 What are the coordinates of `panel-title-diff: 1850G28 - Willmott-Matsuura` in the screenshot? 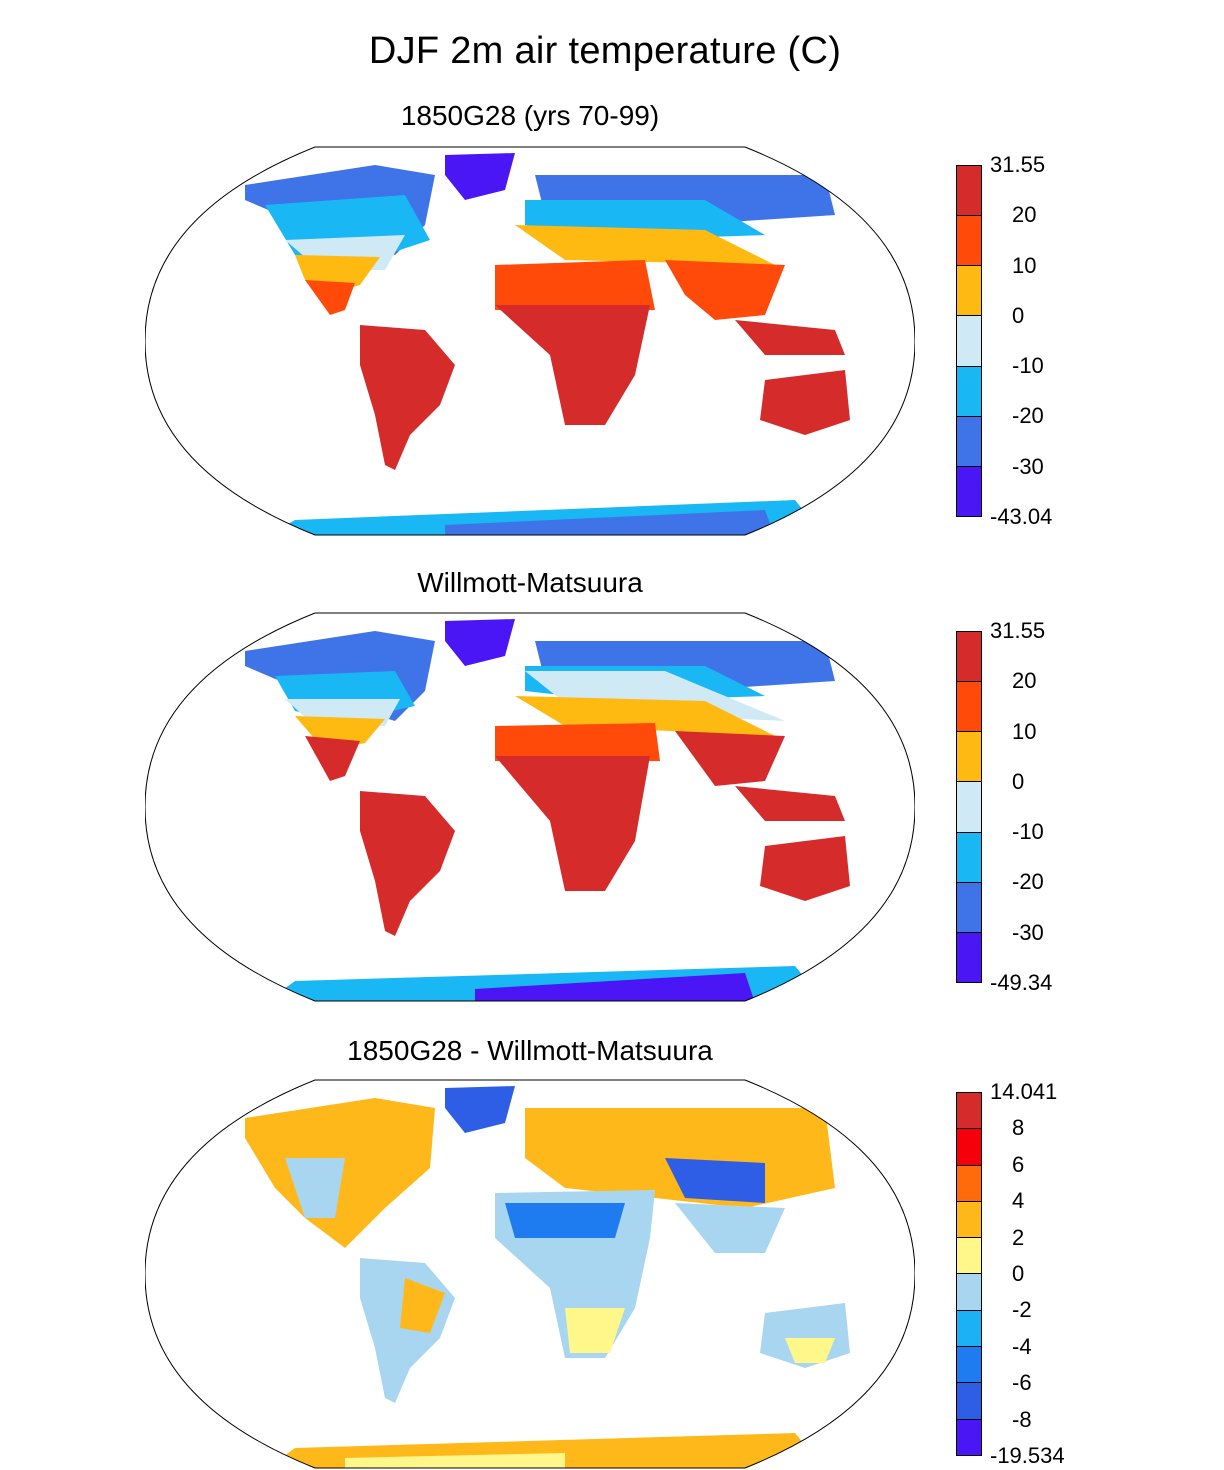 It's located at (530, 1050).